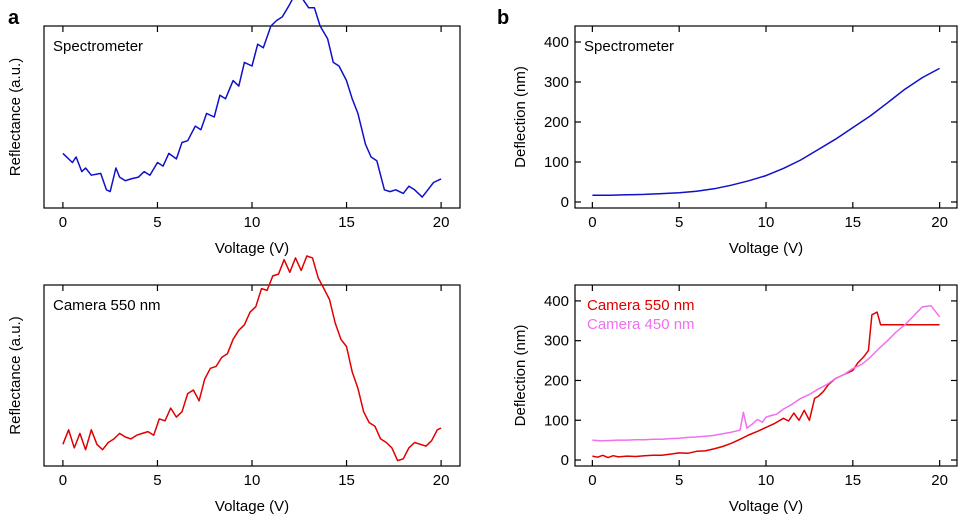 This screenshot has height=520, width=965. Describe the element at coordinates (766, 131) in the screenshot. I see `series-line-b-top` at that location.